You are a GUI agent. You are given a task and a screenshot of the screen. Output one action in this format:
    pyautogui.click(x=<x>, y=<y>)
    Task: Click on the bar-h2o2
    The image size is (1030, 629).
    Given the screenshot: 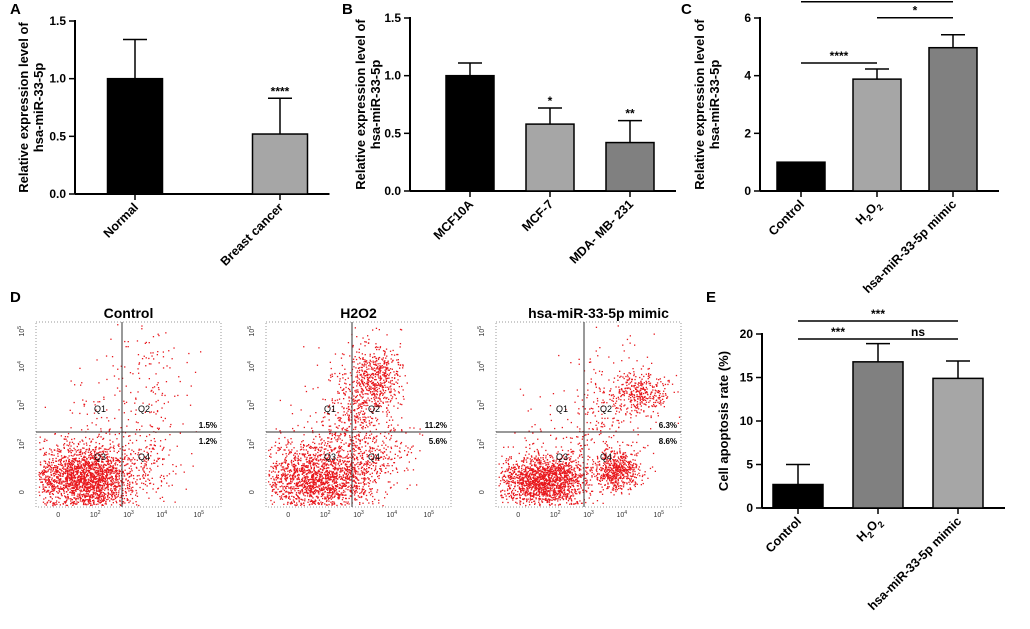 What is the action you would take?
    pyautogui.click(x=878, y=435)
    